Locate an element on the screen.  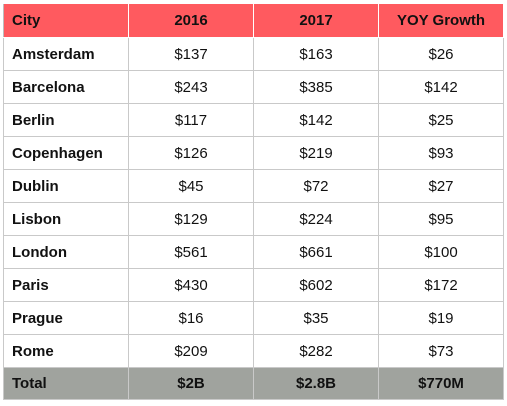
cell-yoy-growth: $100 is located at coordinates (441, 252).